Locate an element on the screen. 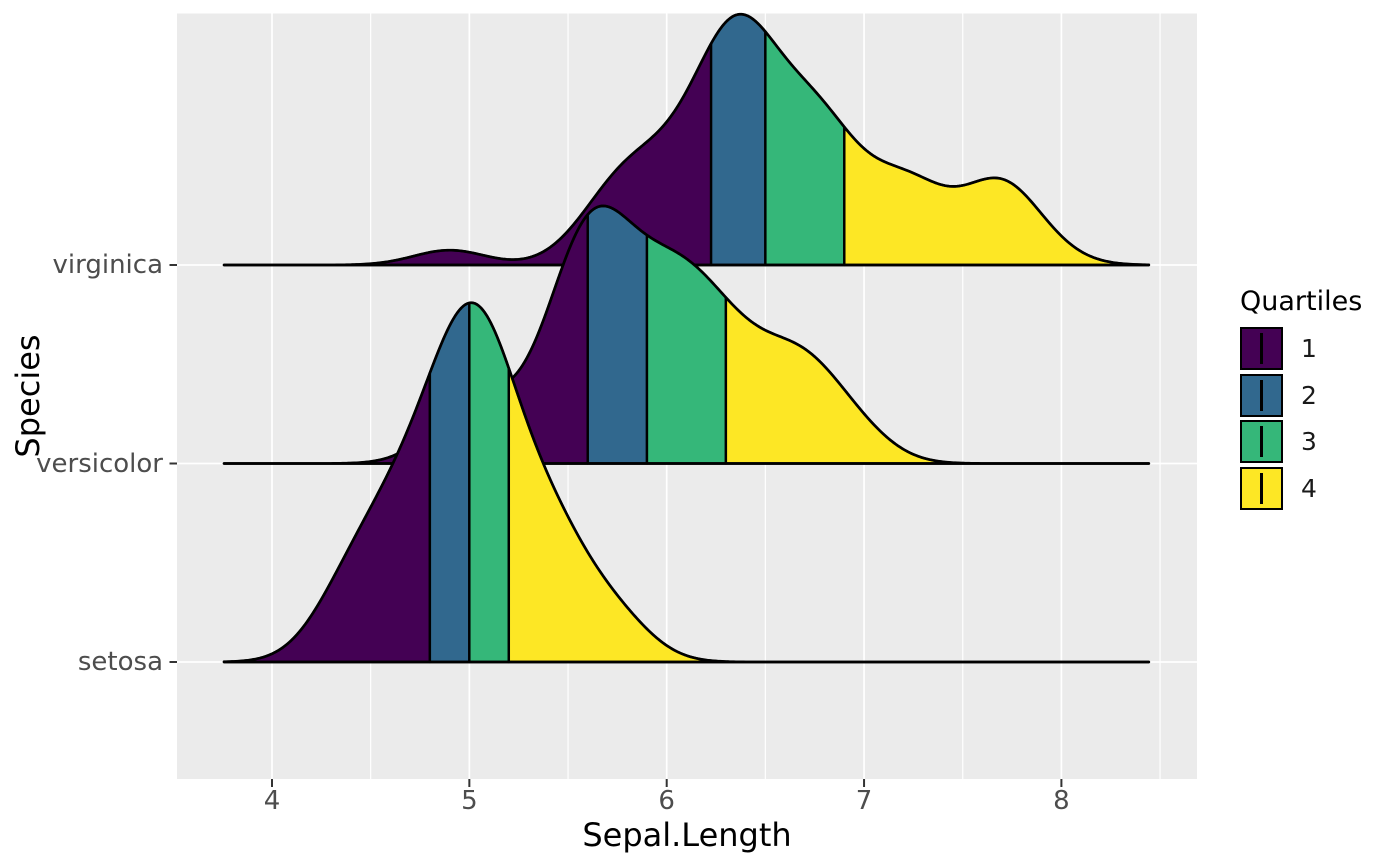 The width and height of the screenshot is (1400, 865). legend: Quartiles 1 2 3 4 is located at coordinates (1301, 399).